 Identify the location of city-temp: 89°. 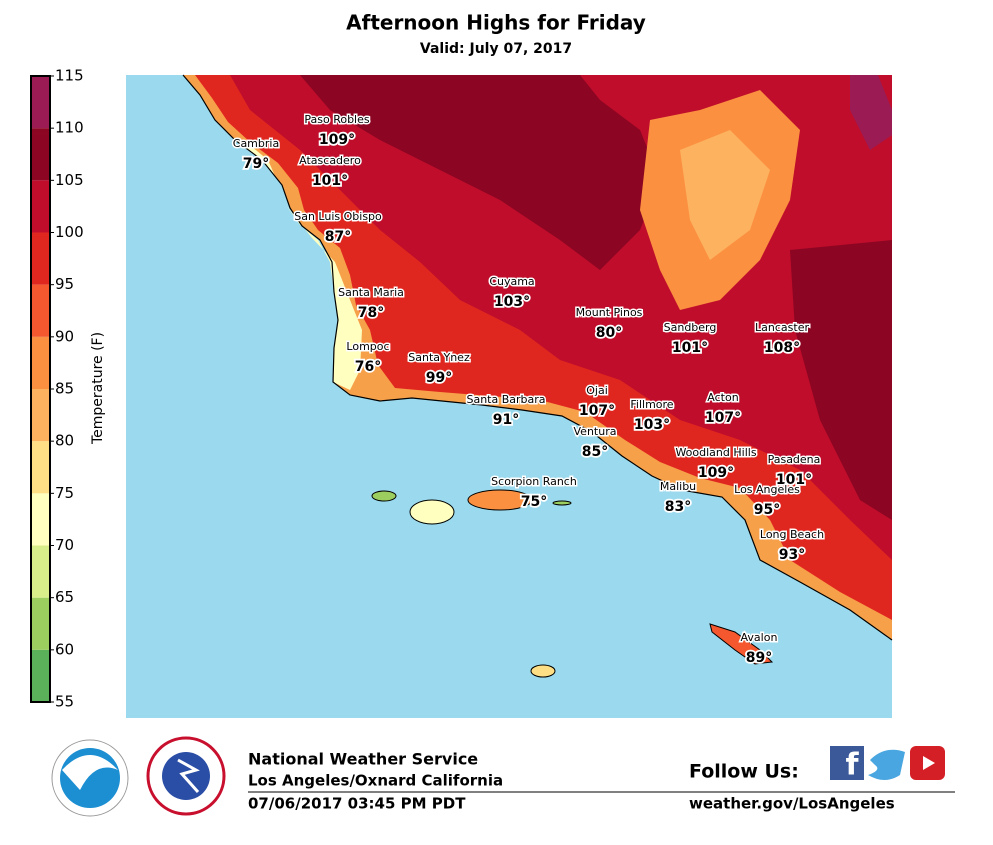
(759, 658).